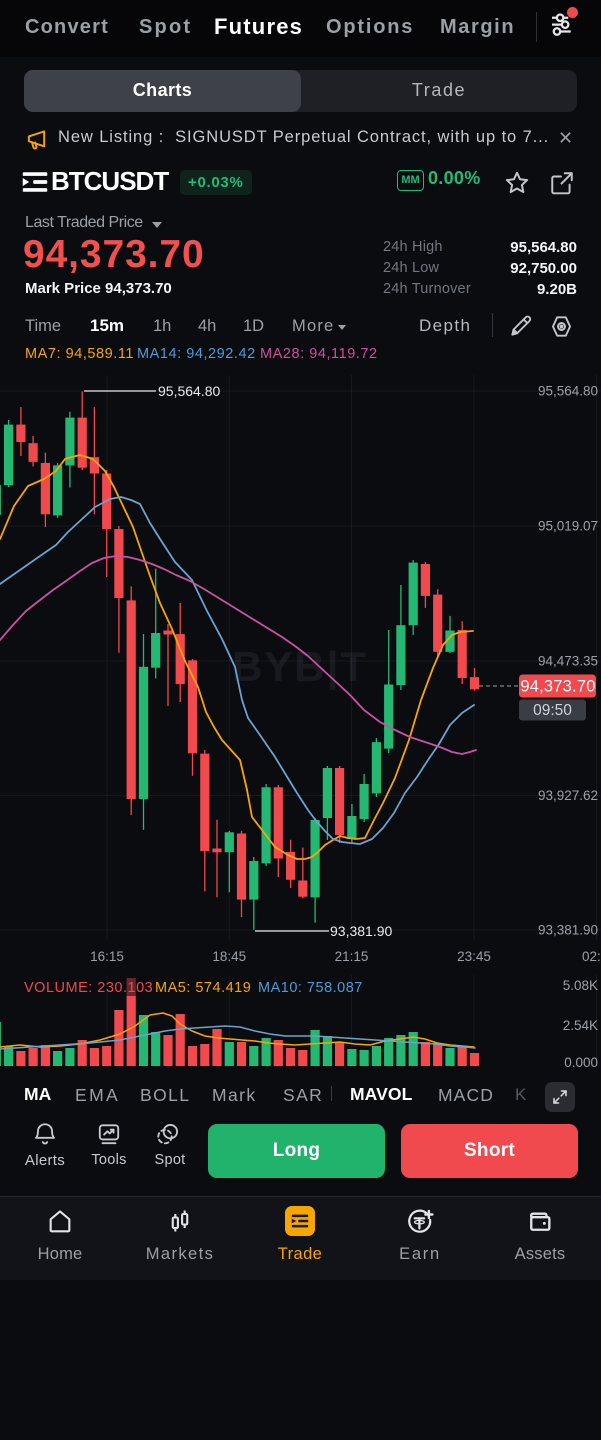  Describe the element at coordinates (107, 956) in the screenshot. I see `svg-text: 16:15` at that location.